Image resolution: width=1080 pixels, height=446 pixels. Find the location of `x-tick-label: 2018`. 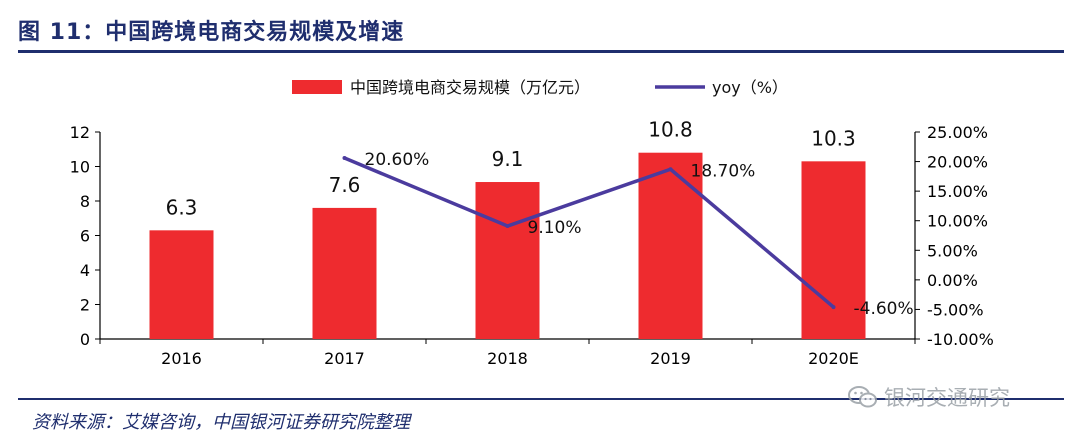

x-tick-label: 2018 is located at coordinates (507, 358).